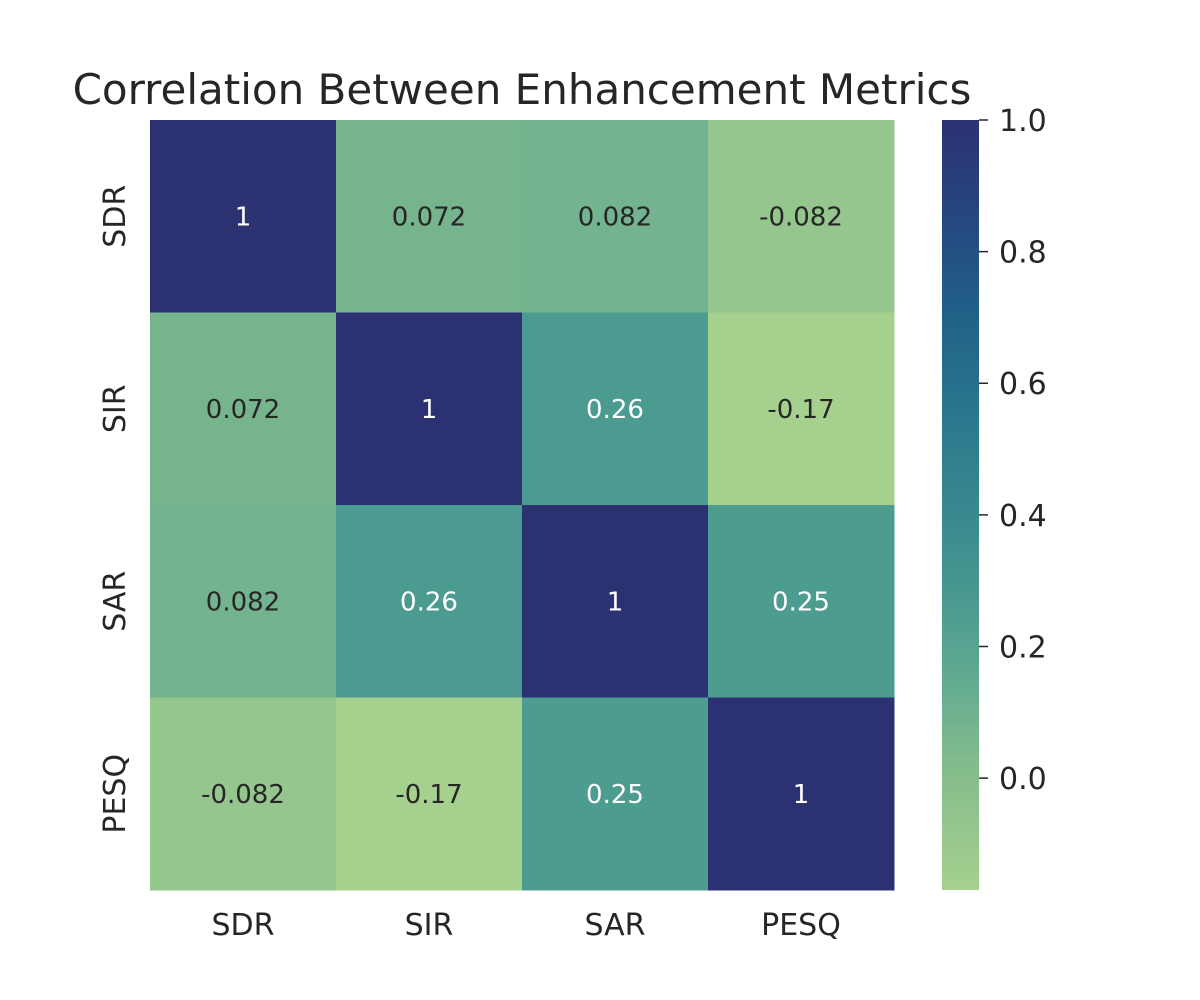  Describe the element at coordinates (1023, 779) in the screenshot. I see `colorbar-tick-label: 0.0` at that location.